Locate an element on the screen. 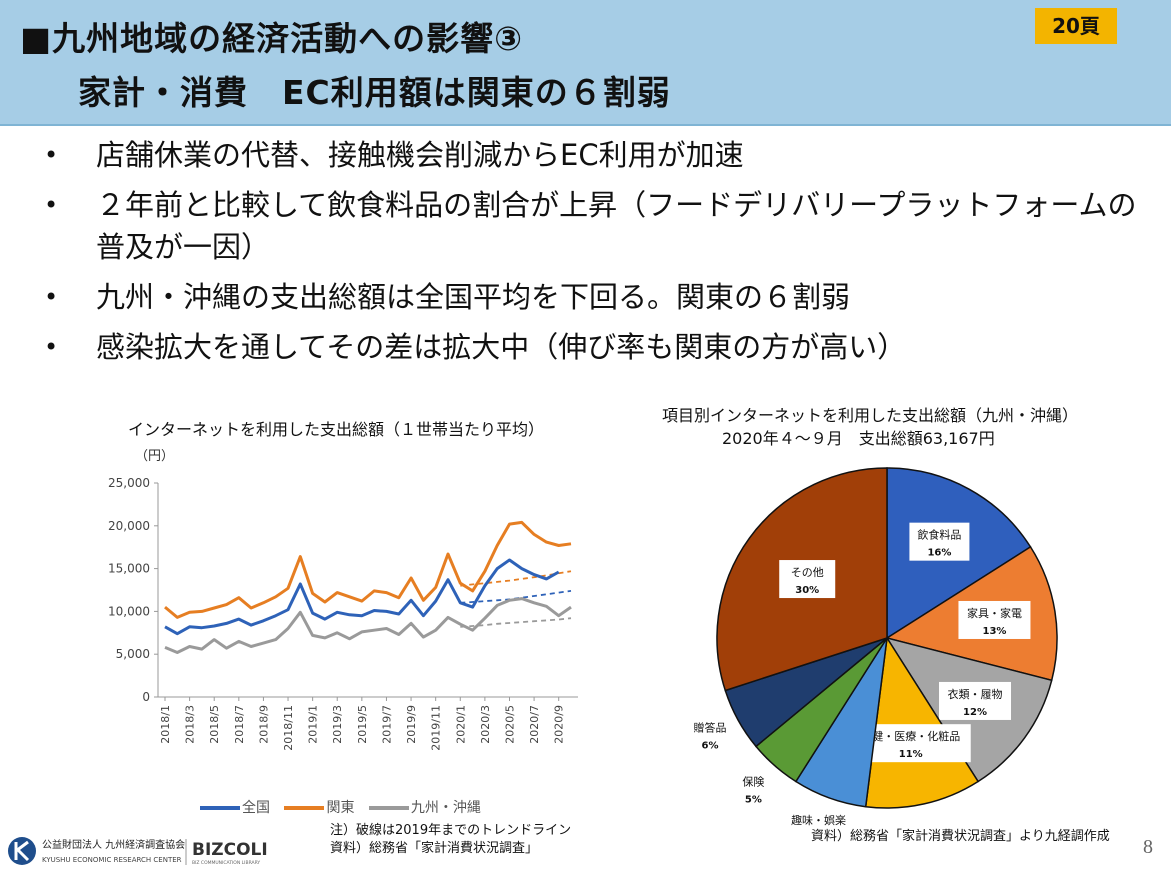 This screenshot has height=877, width=1171. pie-slice is located at coordinates (922, 722).